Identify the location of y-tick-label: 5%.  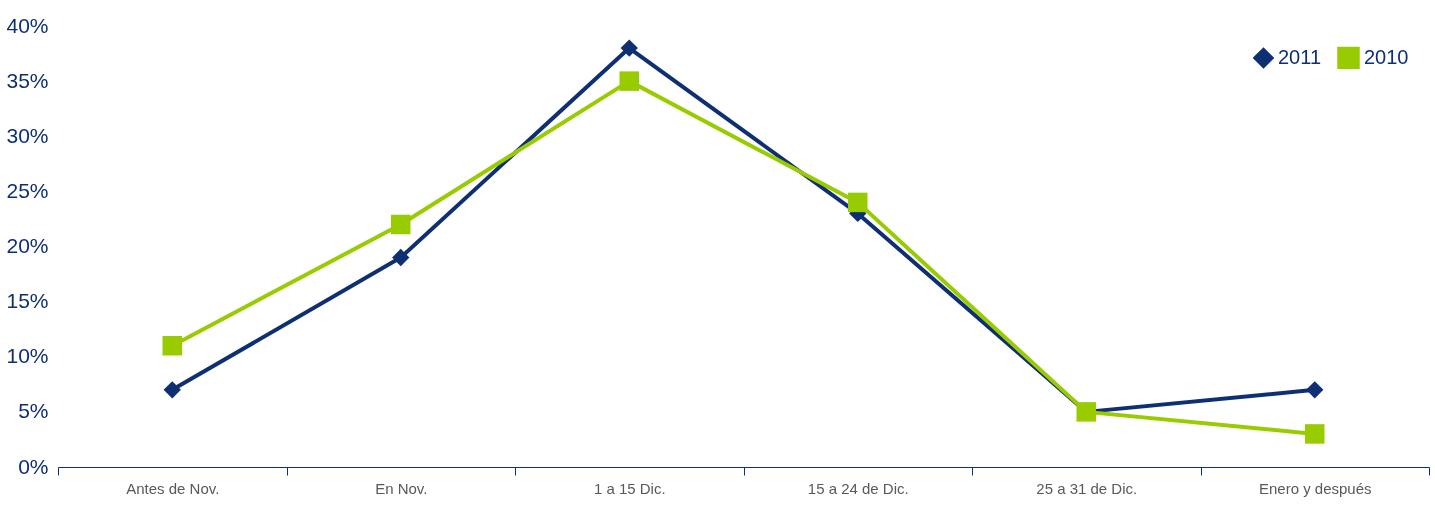
(33, 411).